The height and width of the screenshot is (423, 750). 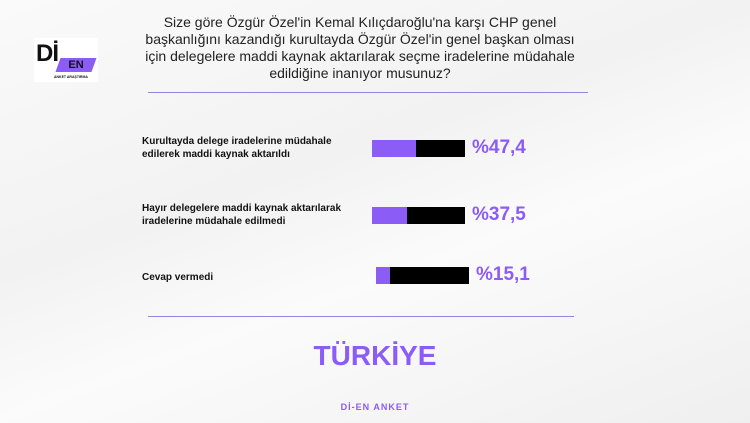 I want to click on logo: Dİ EN ANKET ARAŞTIRMA, so click(x=66, y=60).